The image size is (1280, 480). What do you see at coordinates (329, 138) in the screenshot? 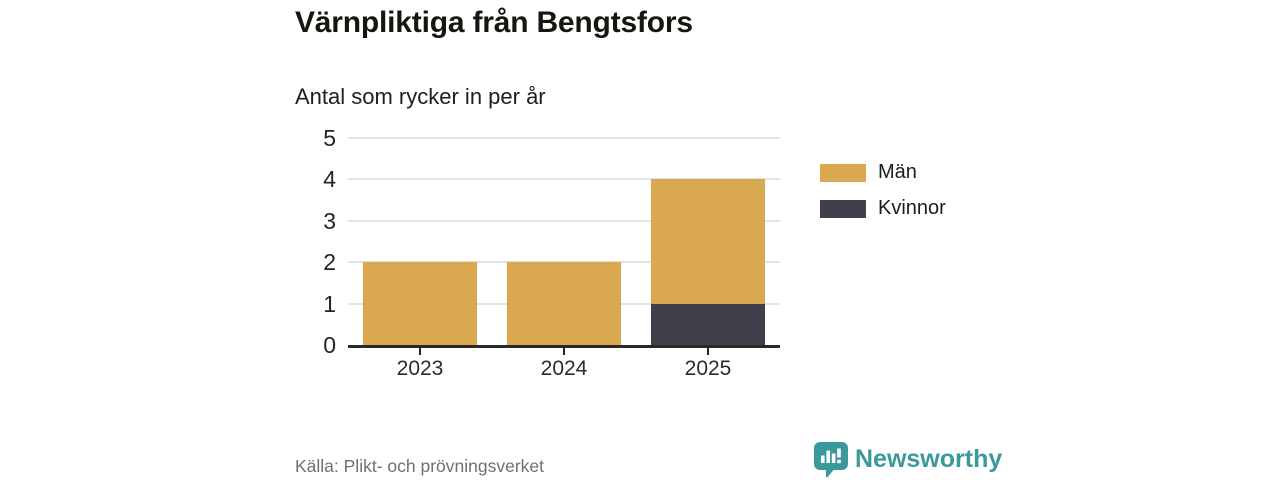
I see `y-axis-label-5: 5` at bounding box center [329, 138].